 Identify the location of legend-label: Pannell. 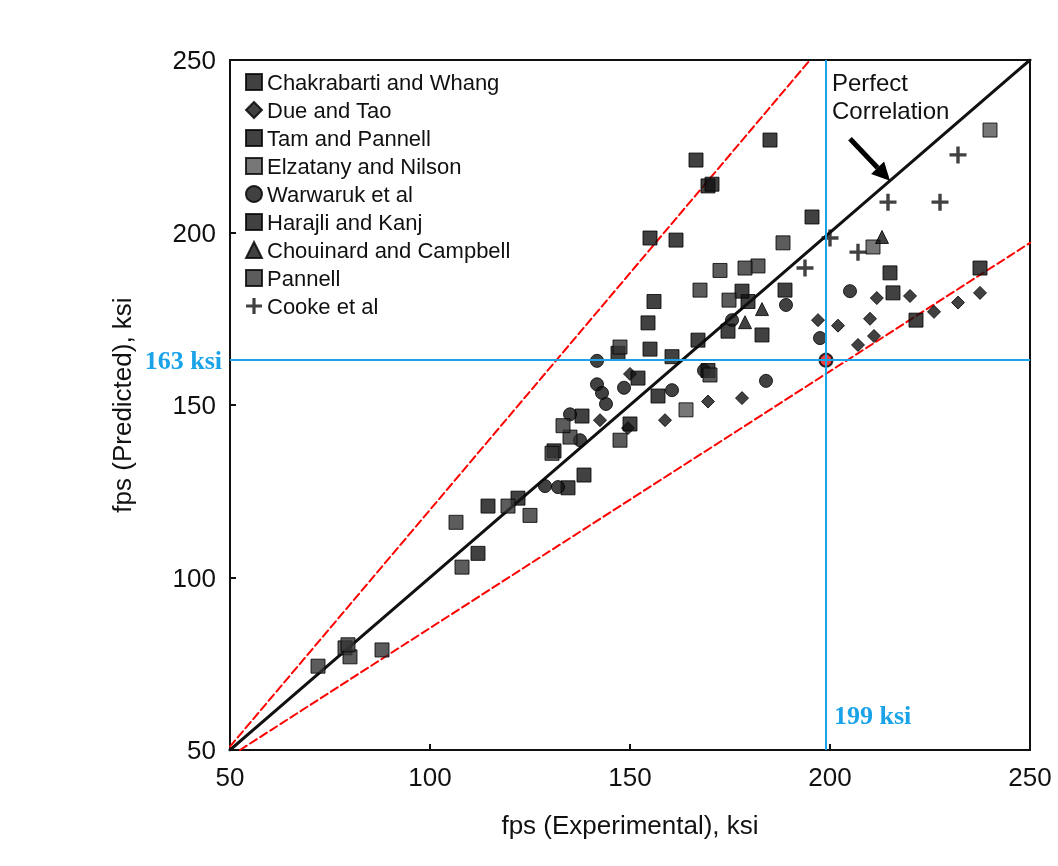
(304, 278).